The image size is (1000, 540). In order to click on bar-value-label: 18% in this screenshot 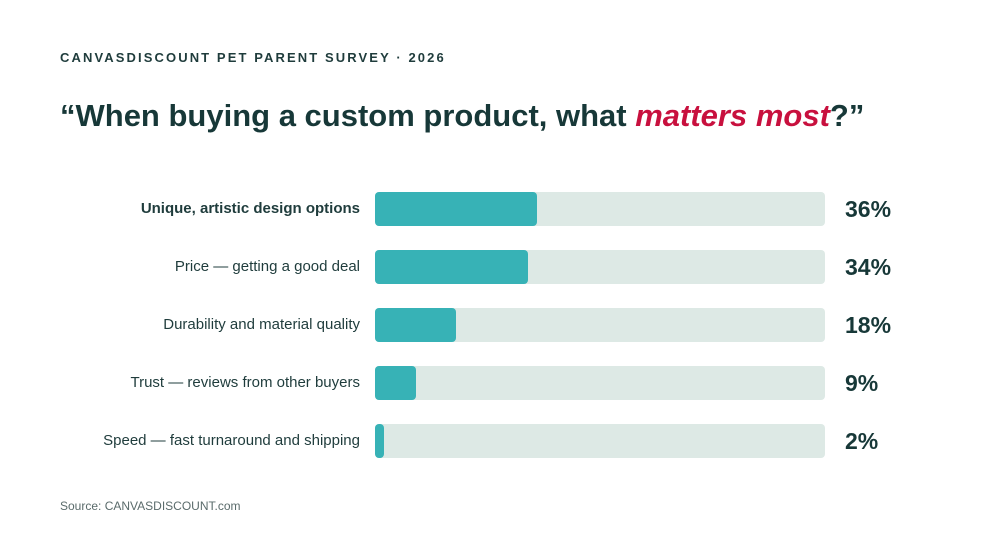, I will do `click(868, 325)`.